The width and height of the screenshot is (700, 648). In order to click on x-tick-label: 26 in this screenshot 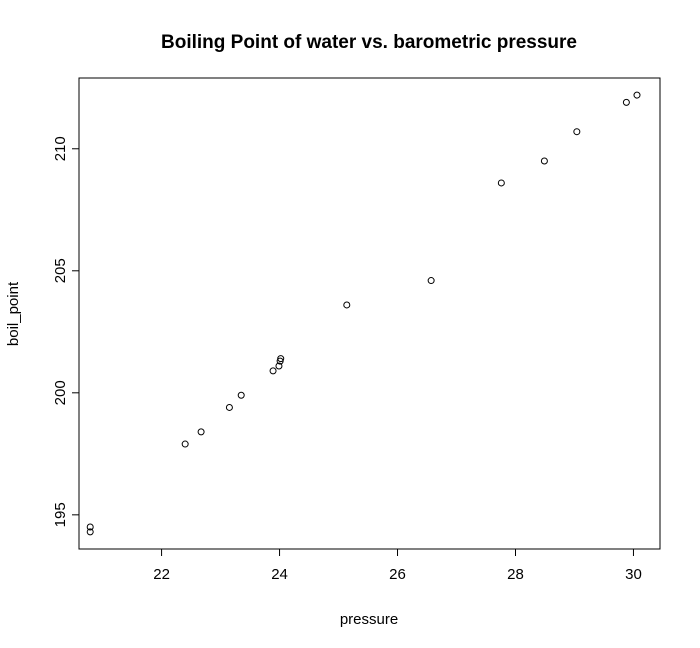, I will do `click(397, 574)`.